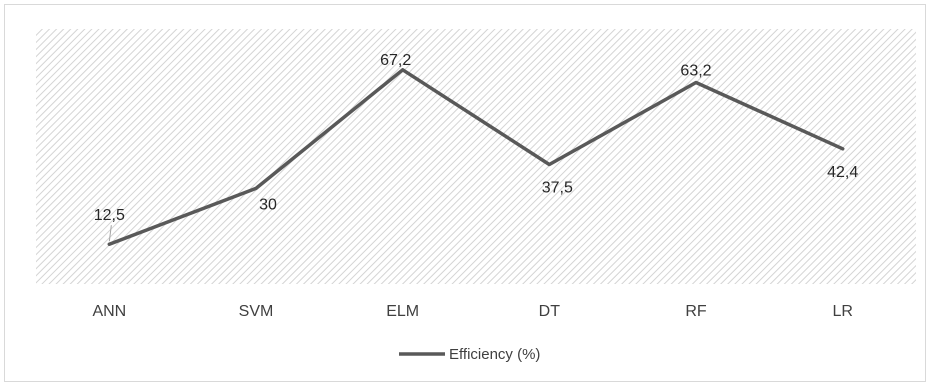 This screenshot has height=388, width=932. What do you see at coordinates (472, 311) in the screenshot?
I see `x-axis-tick-labels: ANN SVM ELM DT RF LR` at bounding box center [472, 311].